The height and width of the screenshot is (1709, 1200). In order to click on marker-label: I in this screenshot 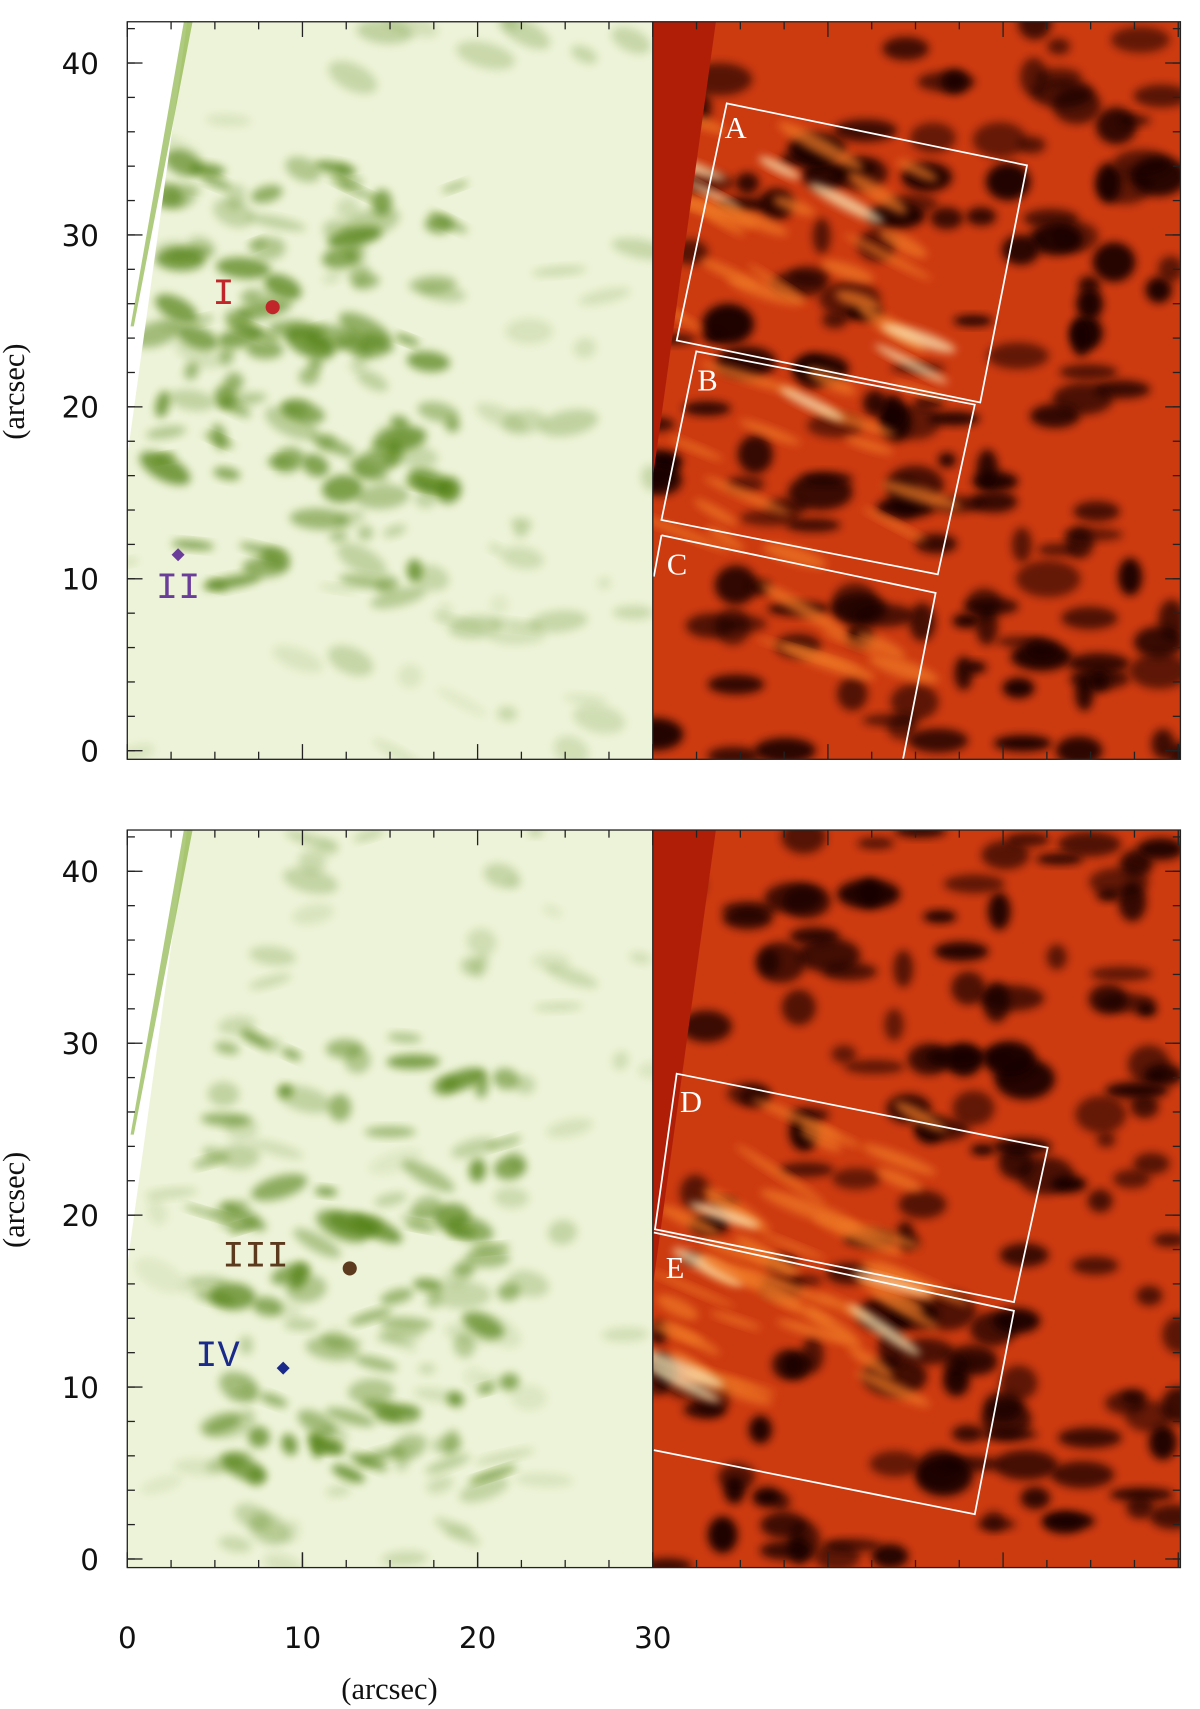, I will do `click(223, 295)`.